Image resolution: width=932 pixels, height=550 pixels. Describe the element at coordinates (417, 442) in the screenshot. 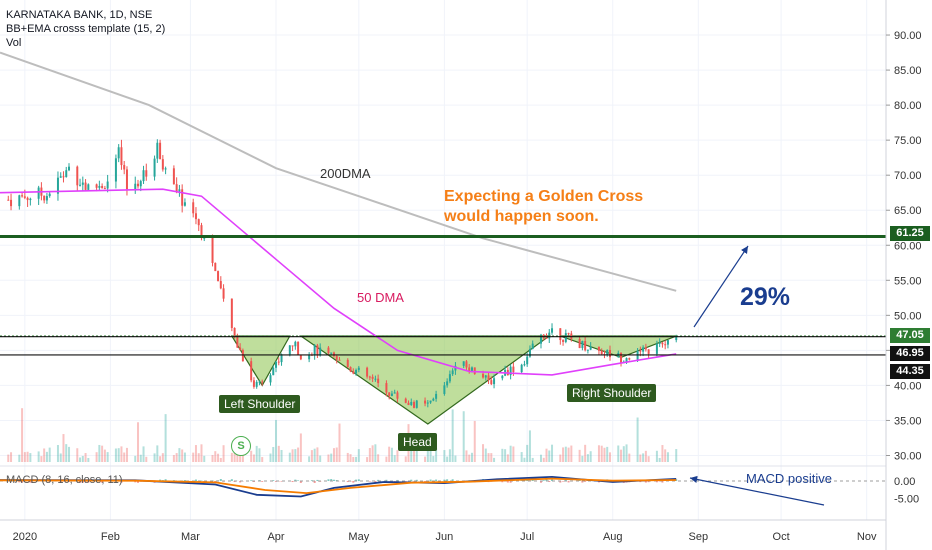

I see `head-label: Head` at that location.